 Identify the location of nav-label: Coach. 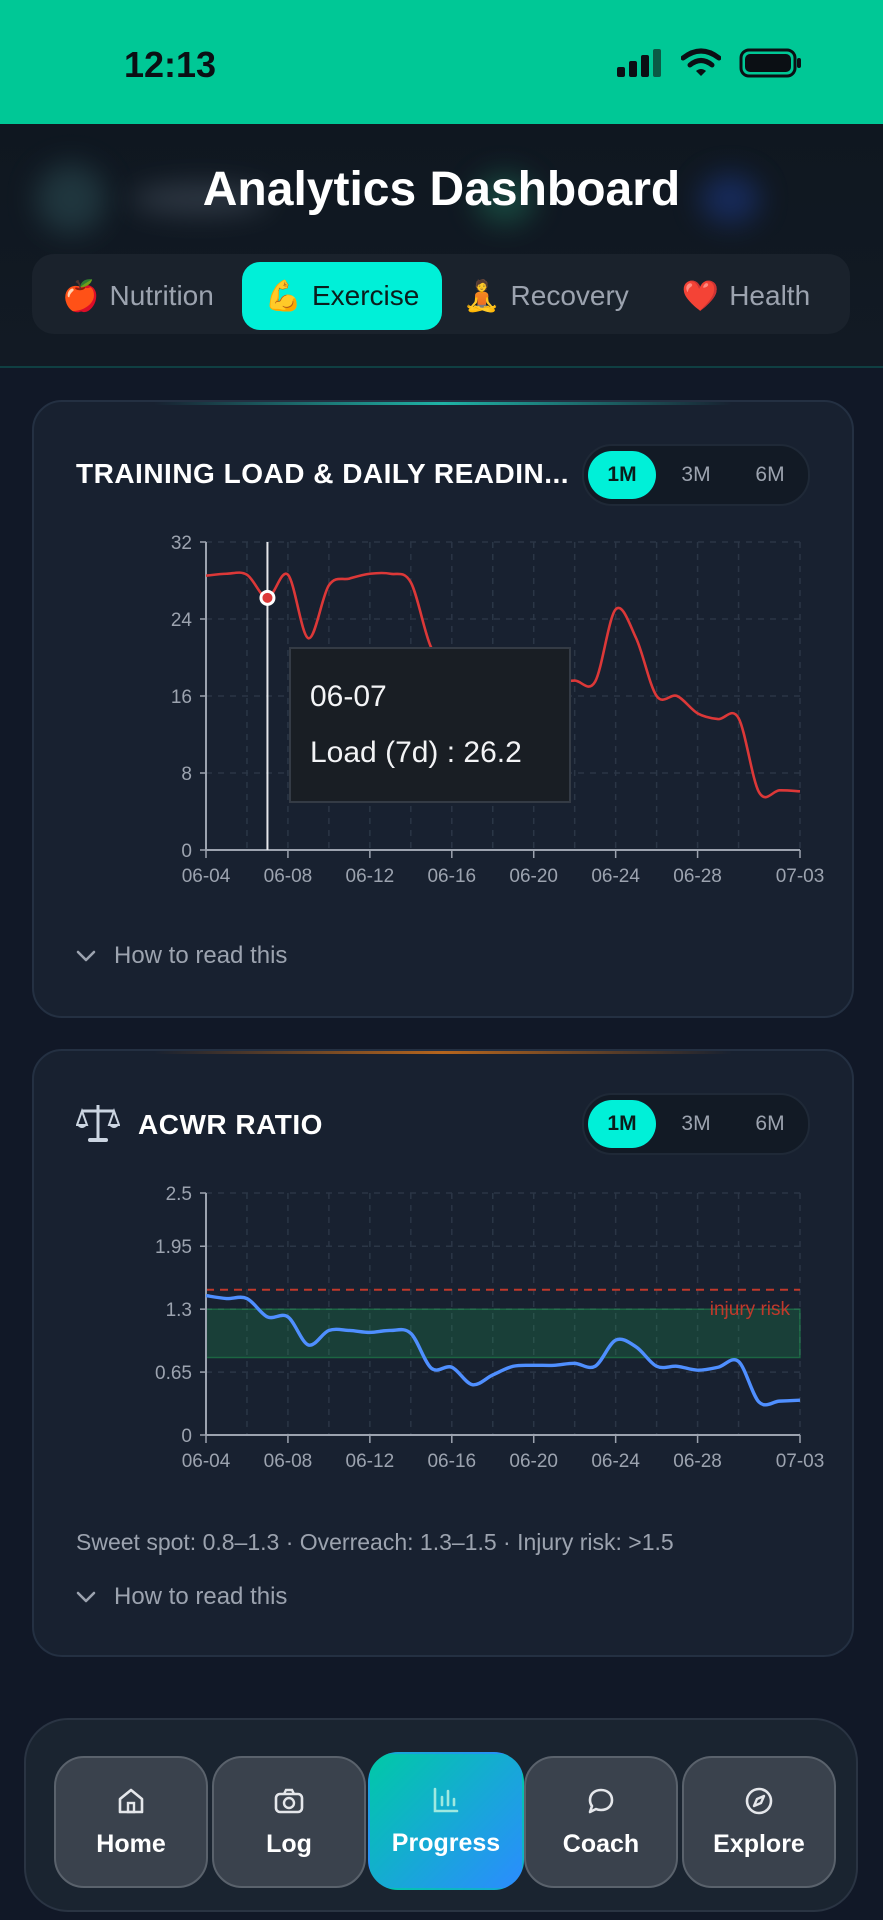
(601, 1843).